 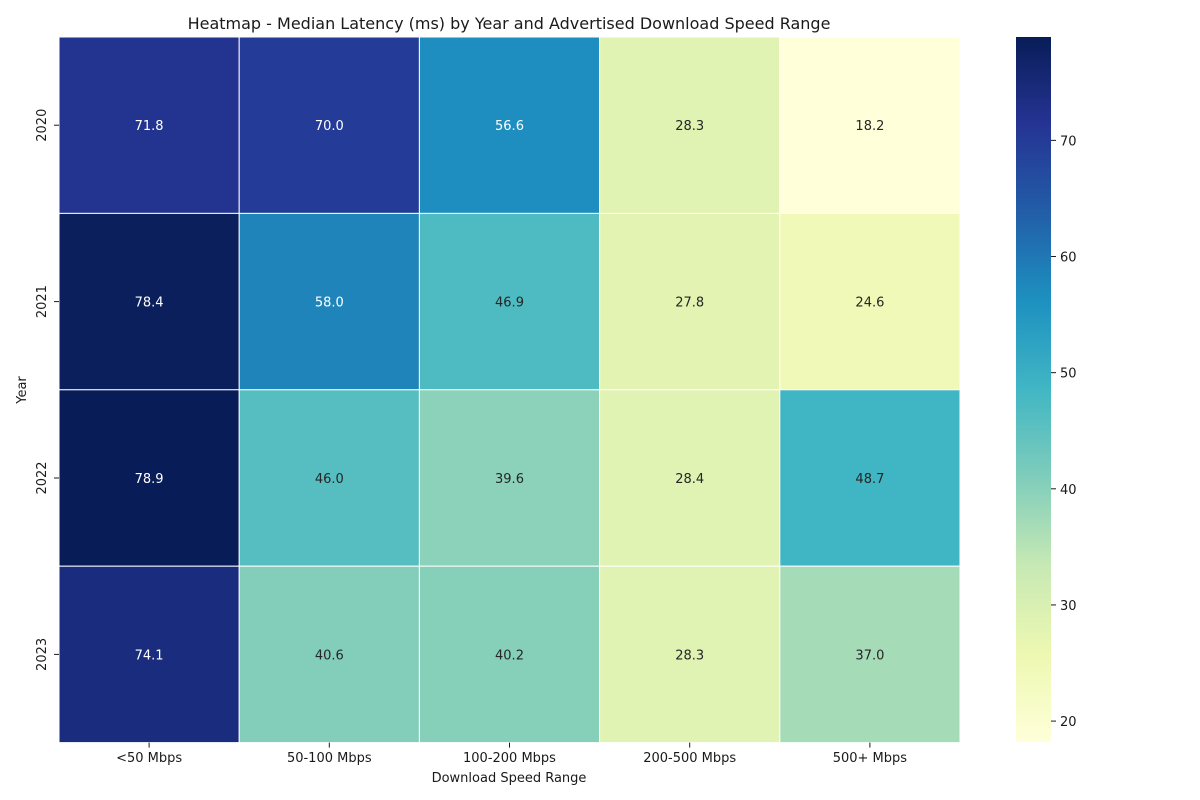 I want to click on y-tick-label: 2020, so click(x=42, y=125).